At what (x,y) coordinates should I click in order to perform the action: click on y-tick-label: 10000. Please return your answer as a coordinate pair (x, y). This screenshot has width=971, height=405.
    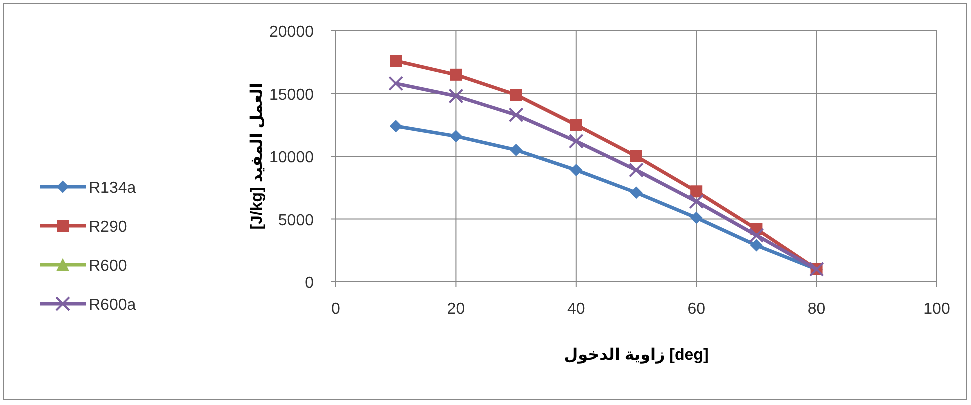
    Looking at the image, I should click on (292, 158).